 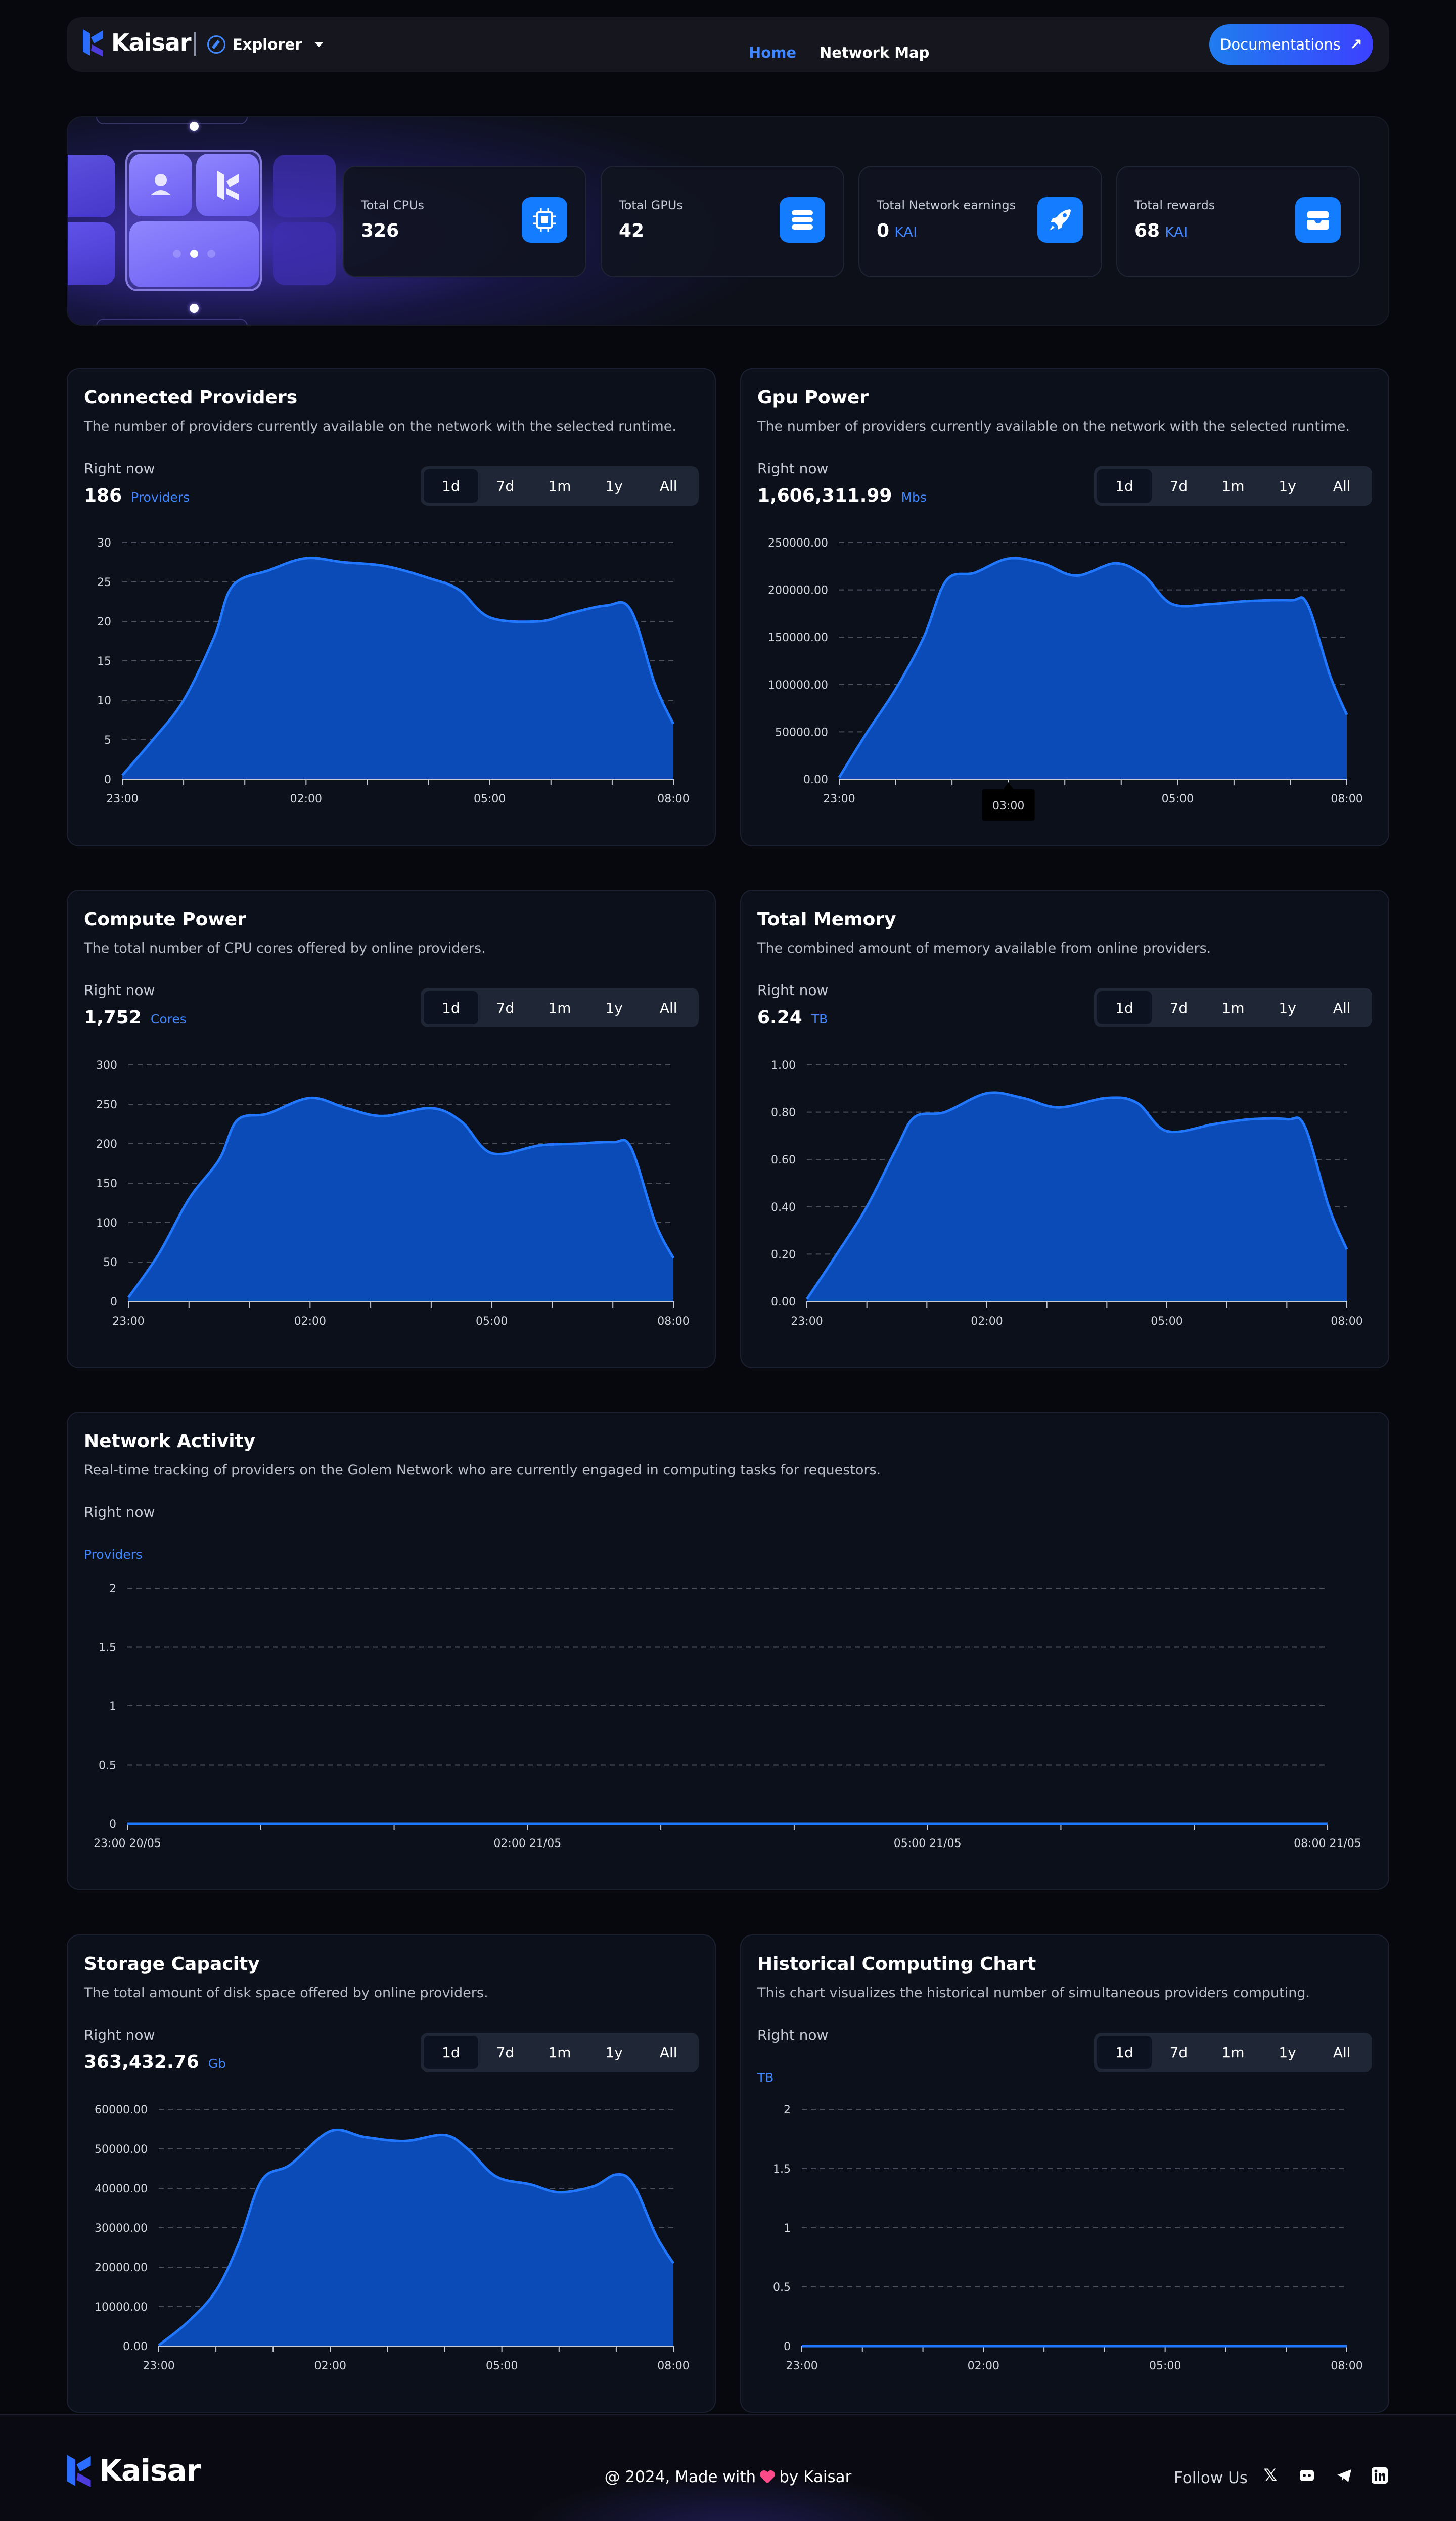 What do you see at coordinates (137, 42) in the screenshot?
I see `kaisar-logo: Kaisar` at bounding box center [137, 42].